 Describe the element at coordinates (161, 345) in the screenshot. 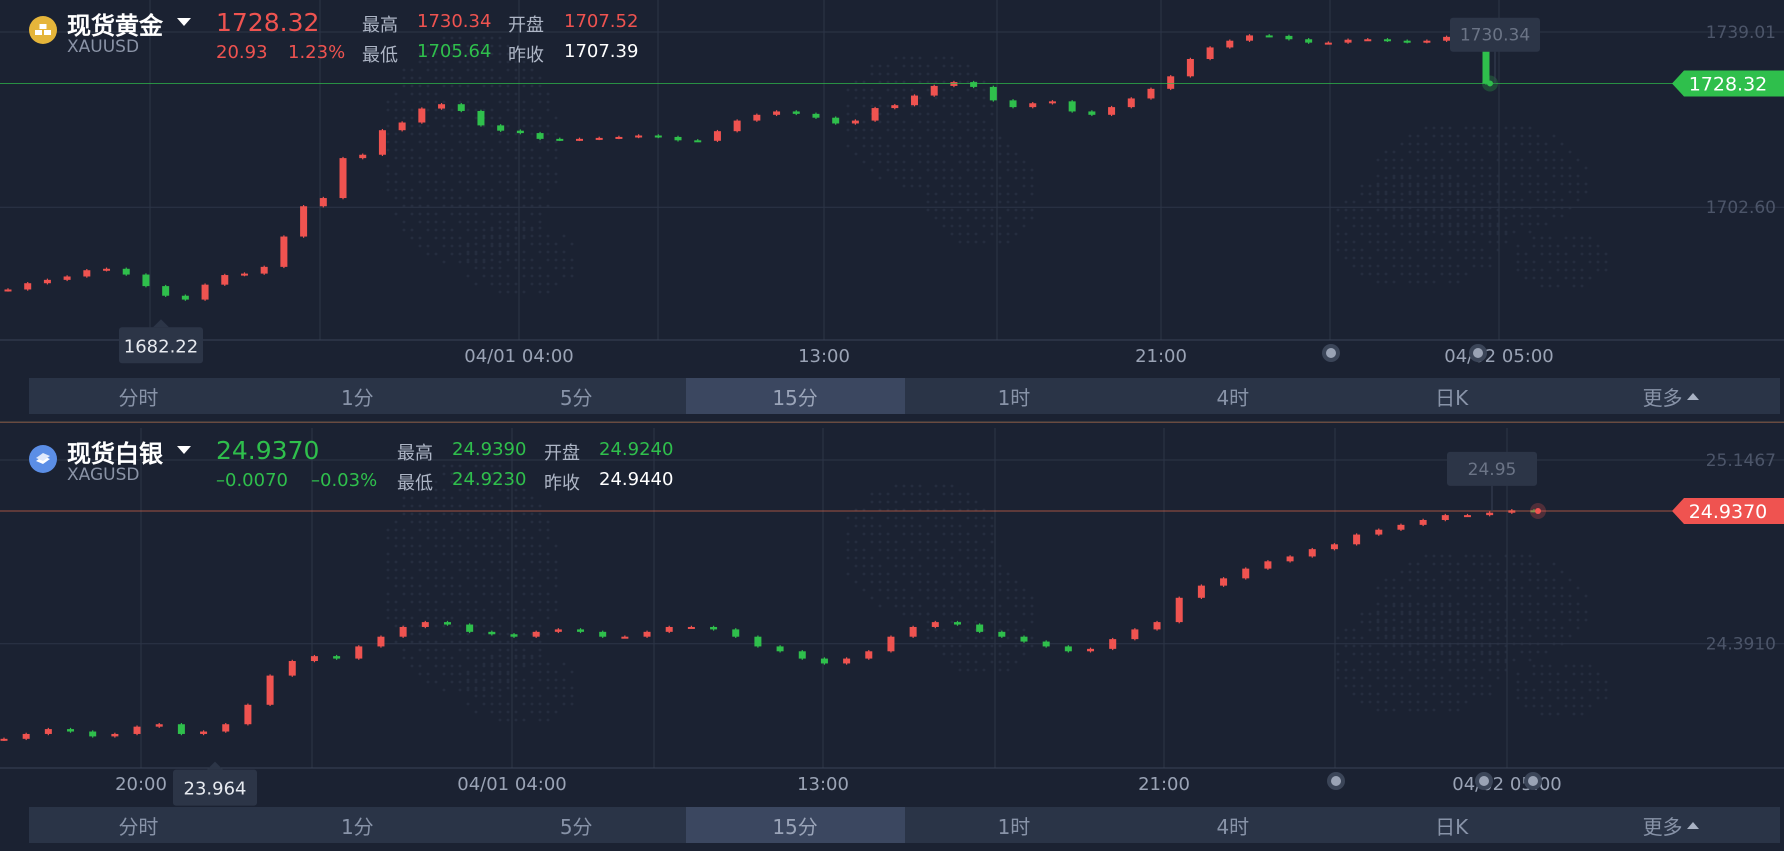

I see `low-marker-box` at that location.